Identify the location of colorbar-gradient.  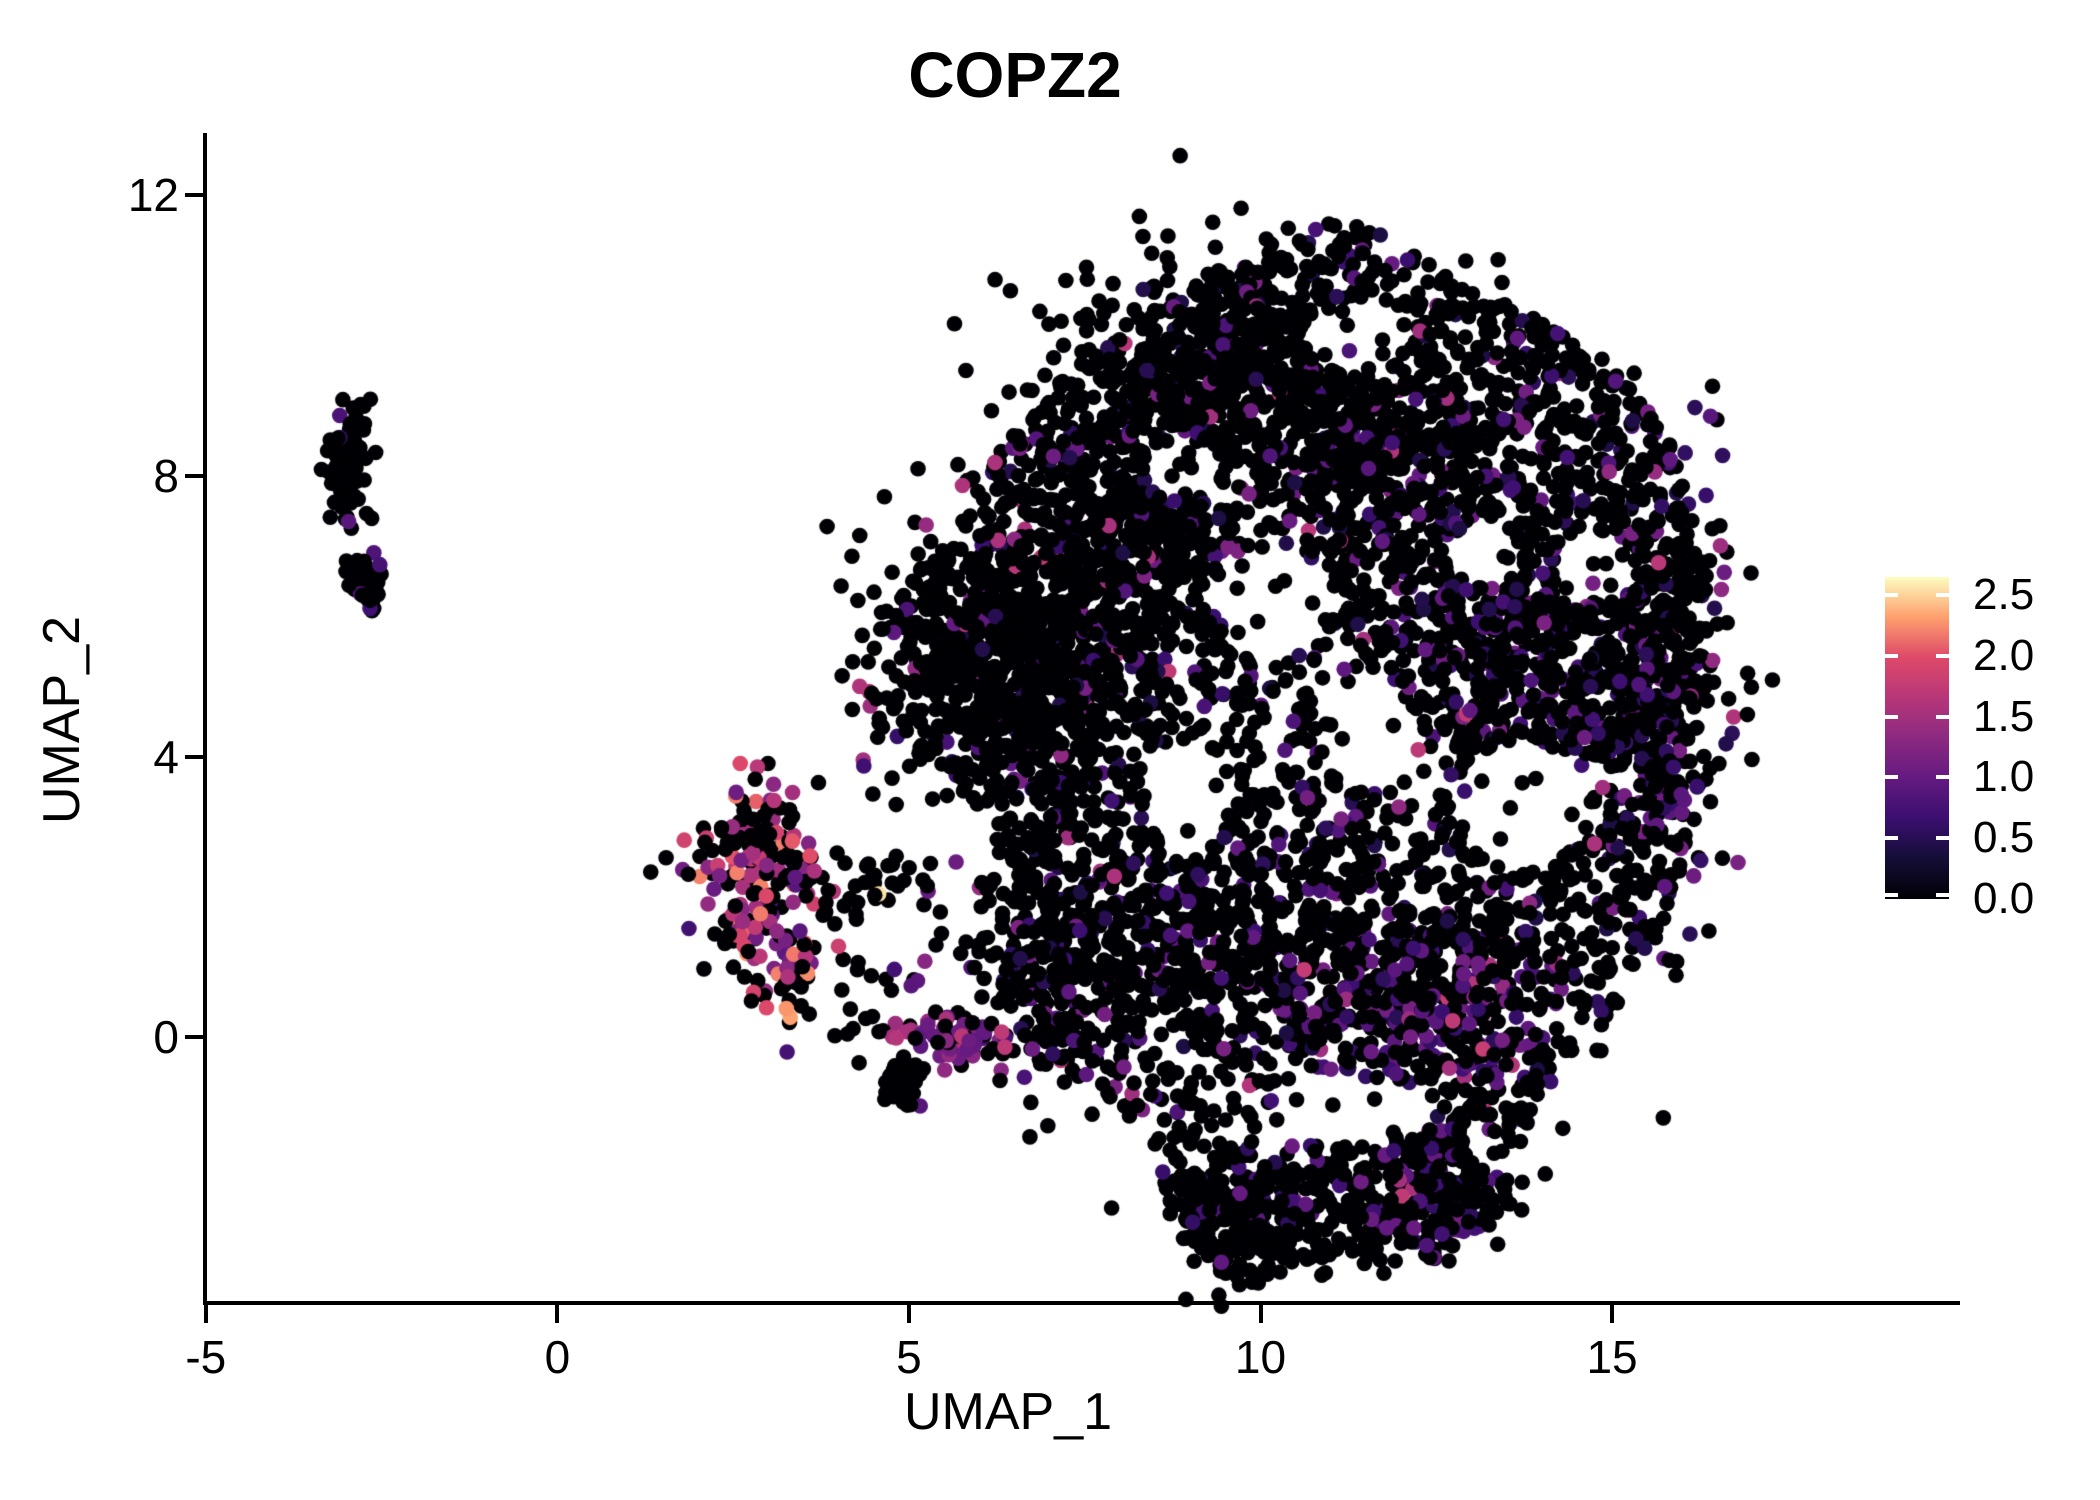
(1917, 738).